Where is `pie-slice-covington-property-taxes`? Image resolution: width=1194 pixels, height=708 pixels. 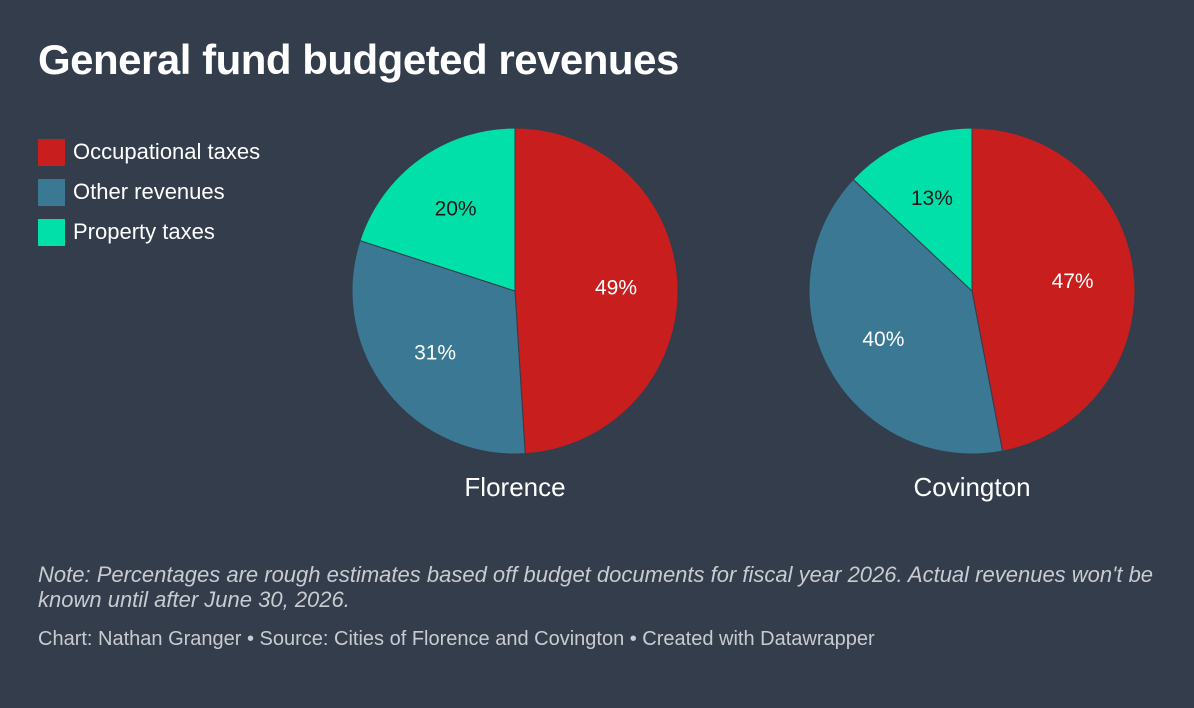 pie-slice-covington-property-taxes is located at coordinates (912, 210).